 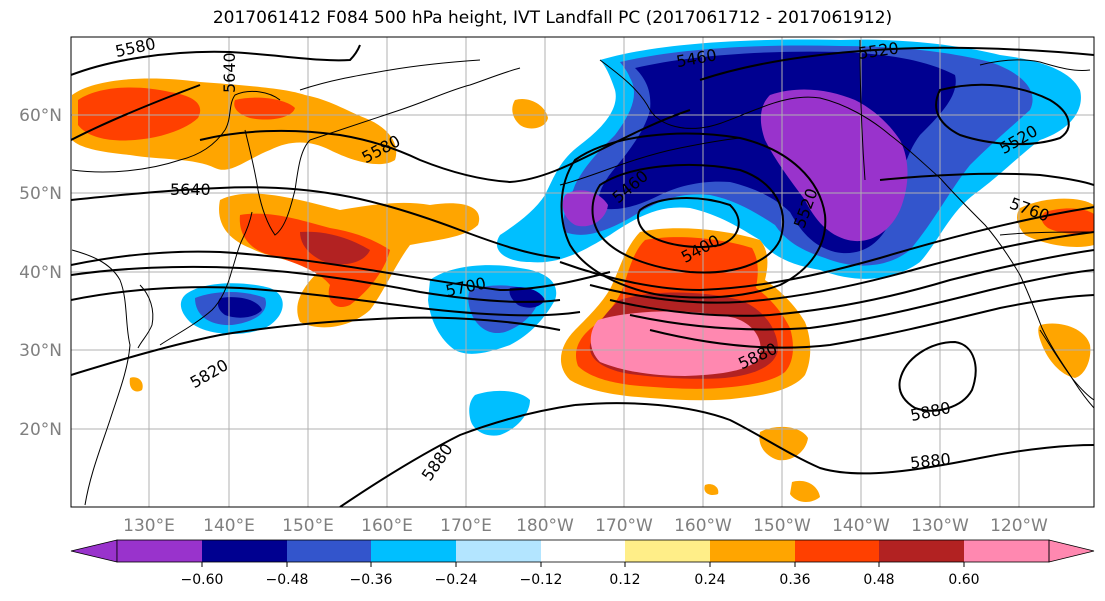 I want to click on contour-5880-se, so click(x=834, y=438).